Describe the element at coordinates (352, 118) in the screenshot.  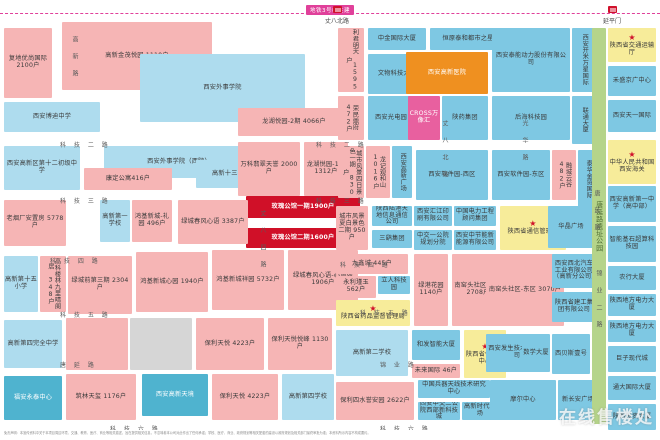
I see `map-block-label: 荣民鼎府 472户` at that location.